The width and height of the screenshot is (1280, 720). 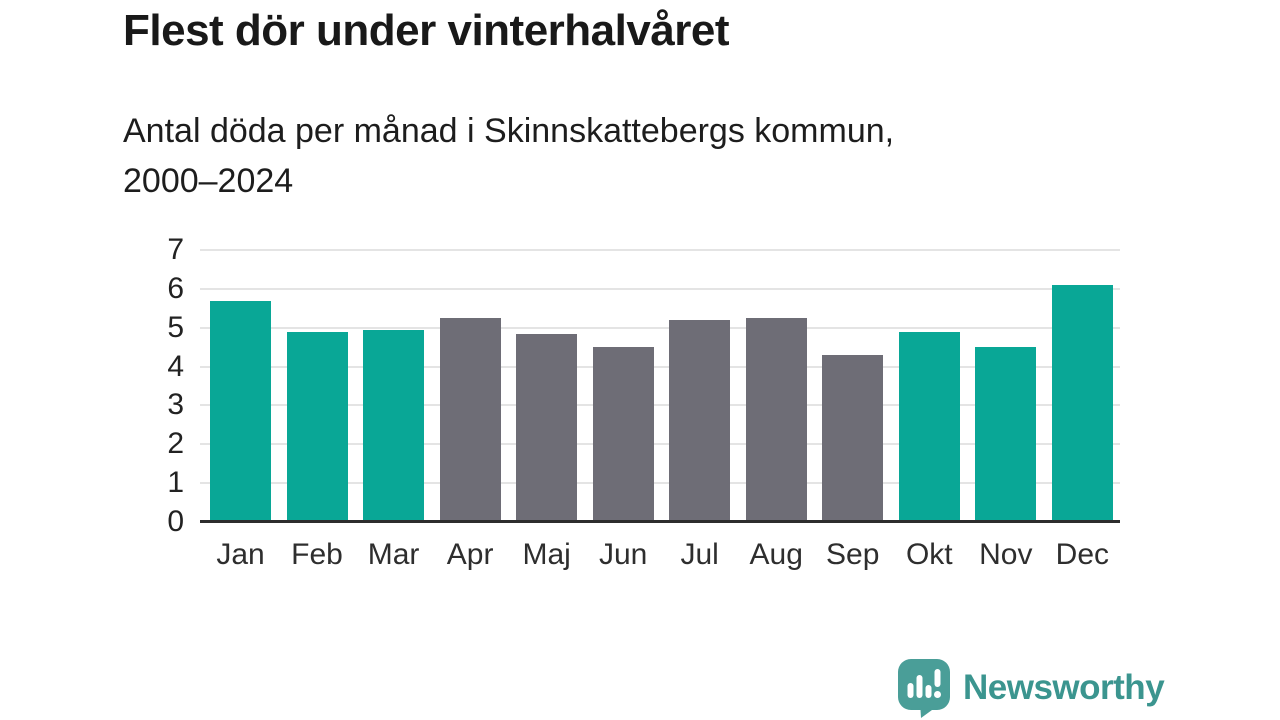 I want to click on y-tick-label-3: 3, so click(x=175, y=405).